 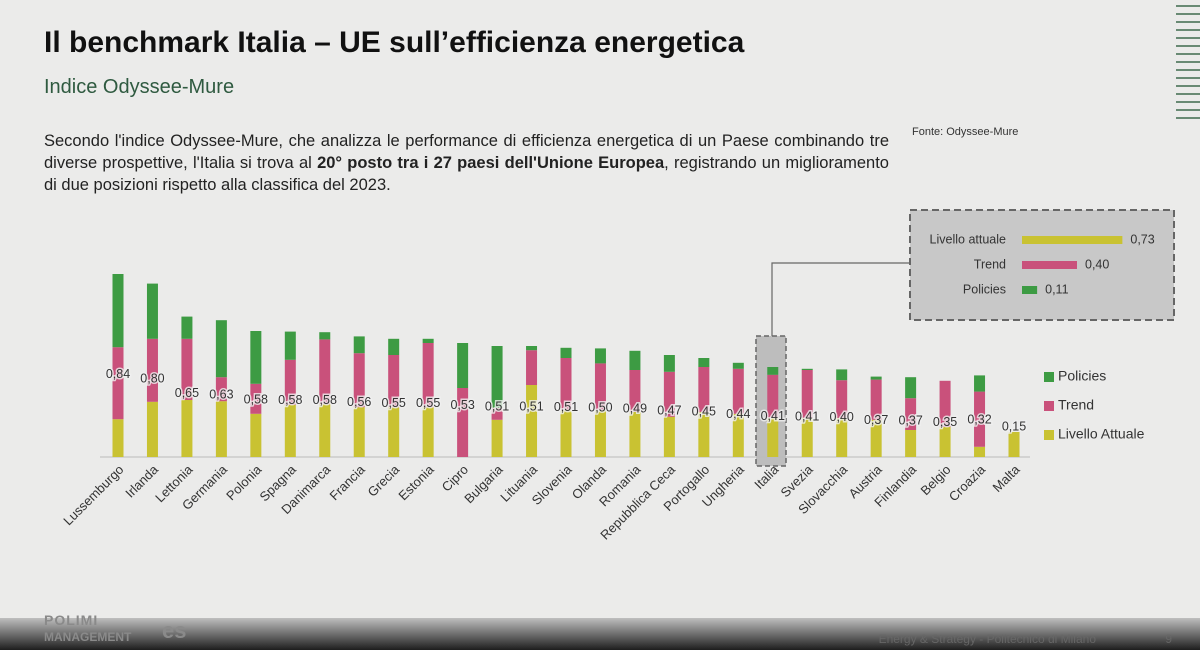 What do you see at coordinates (1076, 405) in the screenshot?
I see `legend-label: Trend` at bounding box center [1076, 405].